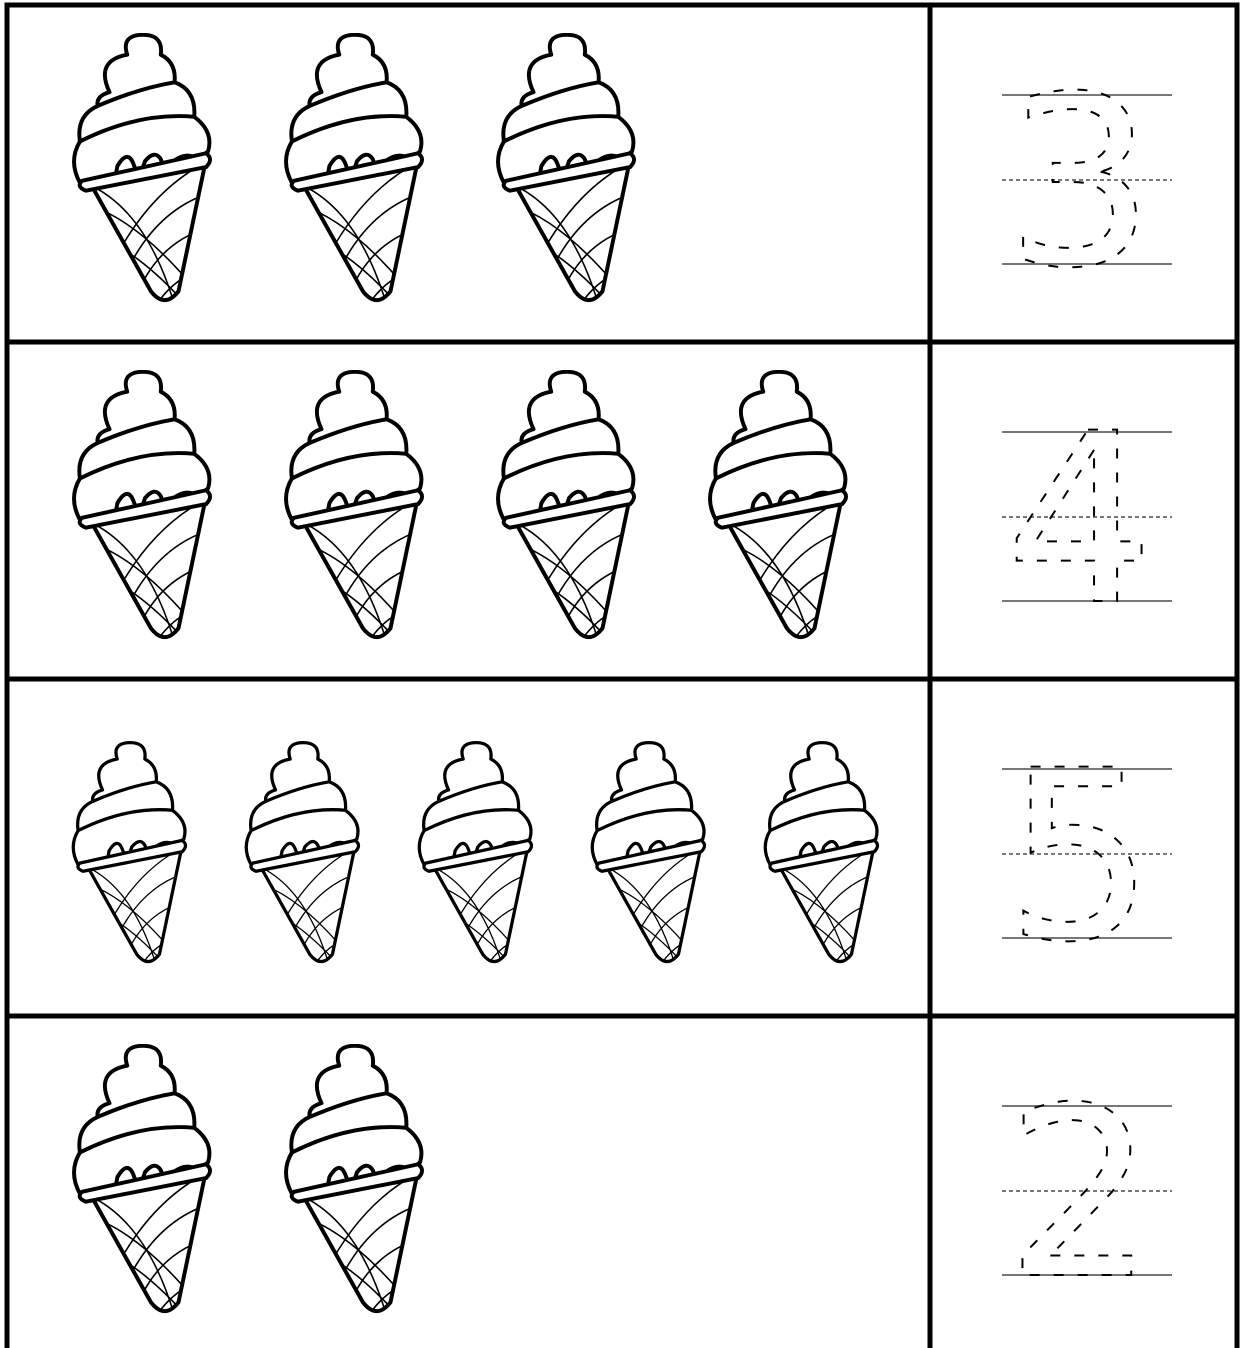 The image size is (1240, 1348). What do you see at coordinates (1080, 520) in the screenshot?
I see `trace-digit: 4` at bounding box center [1080, 520].